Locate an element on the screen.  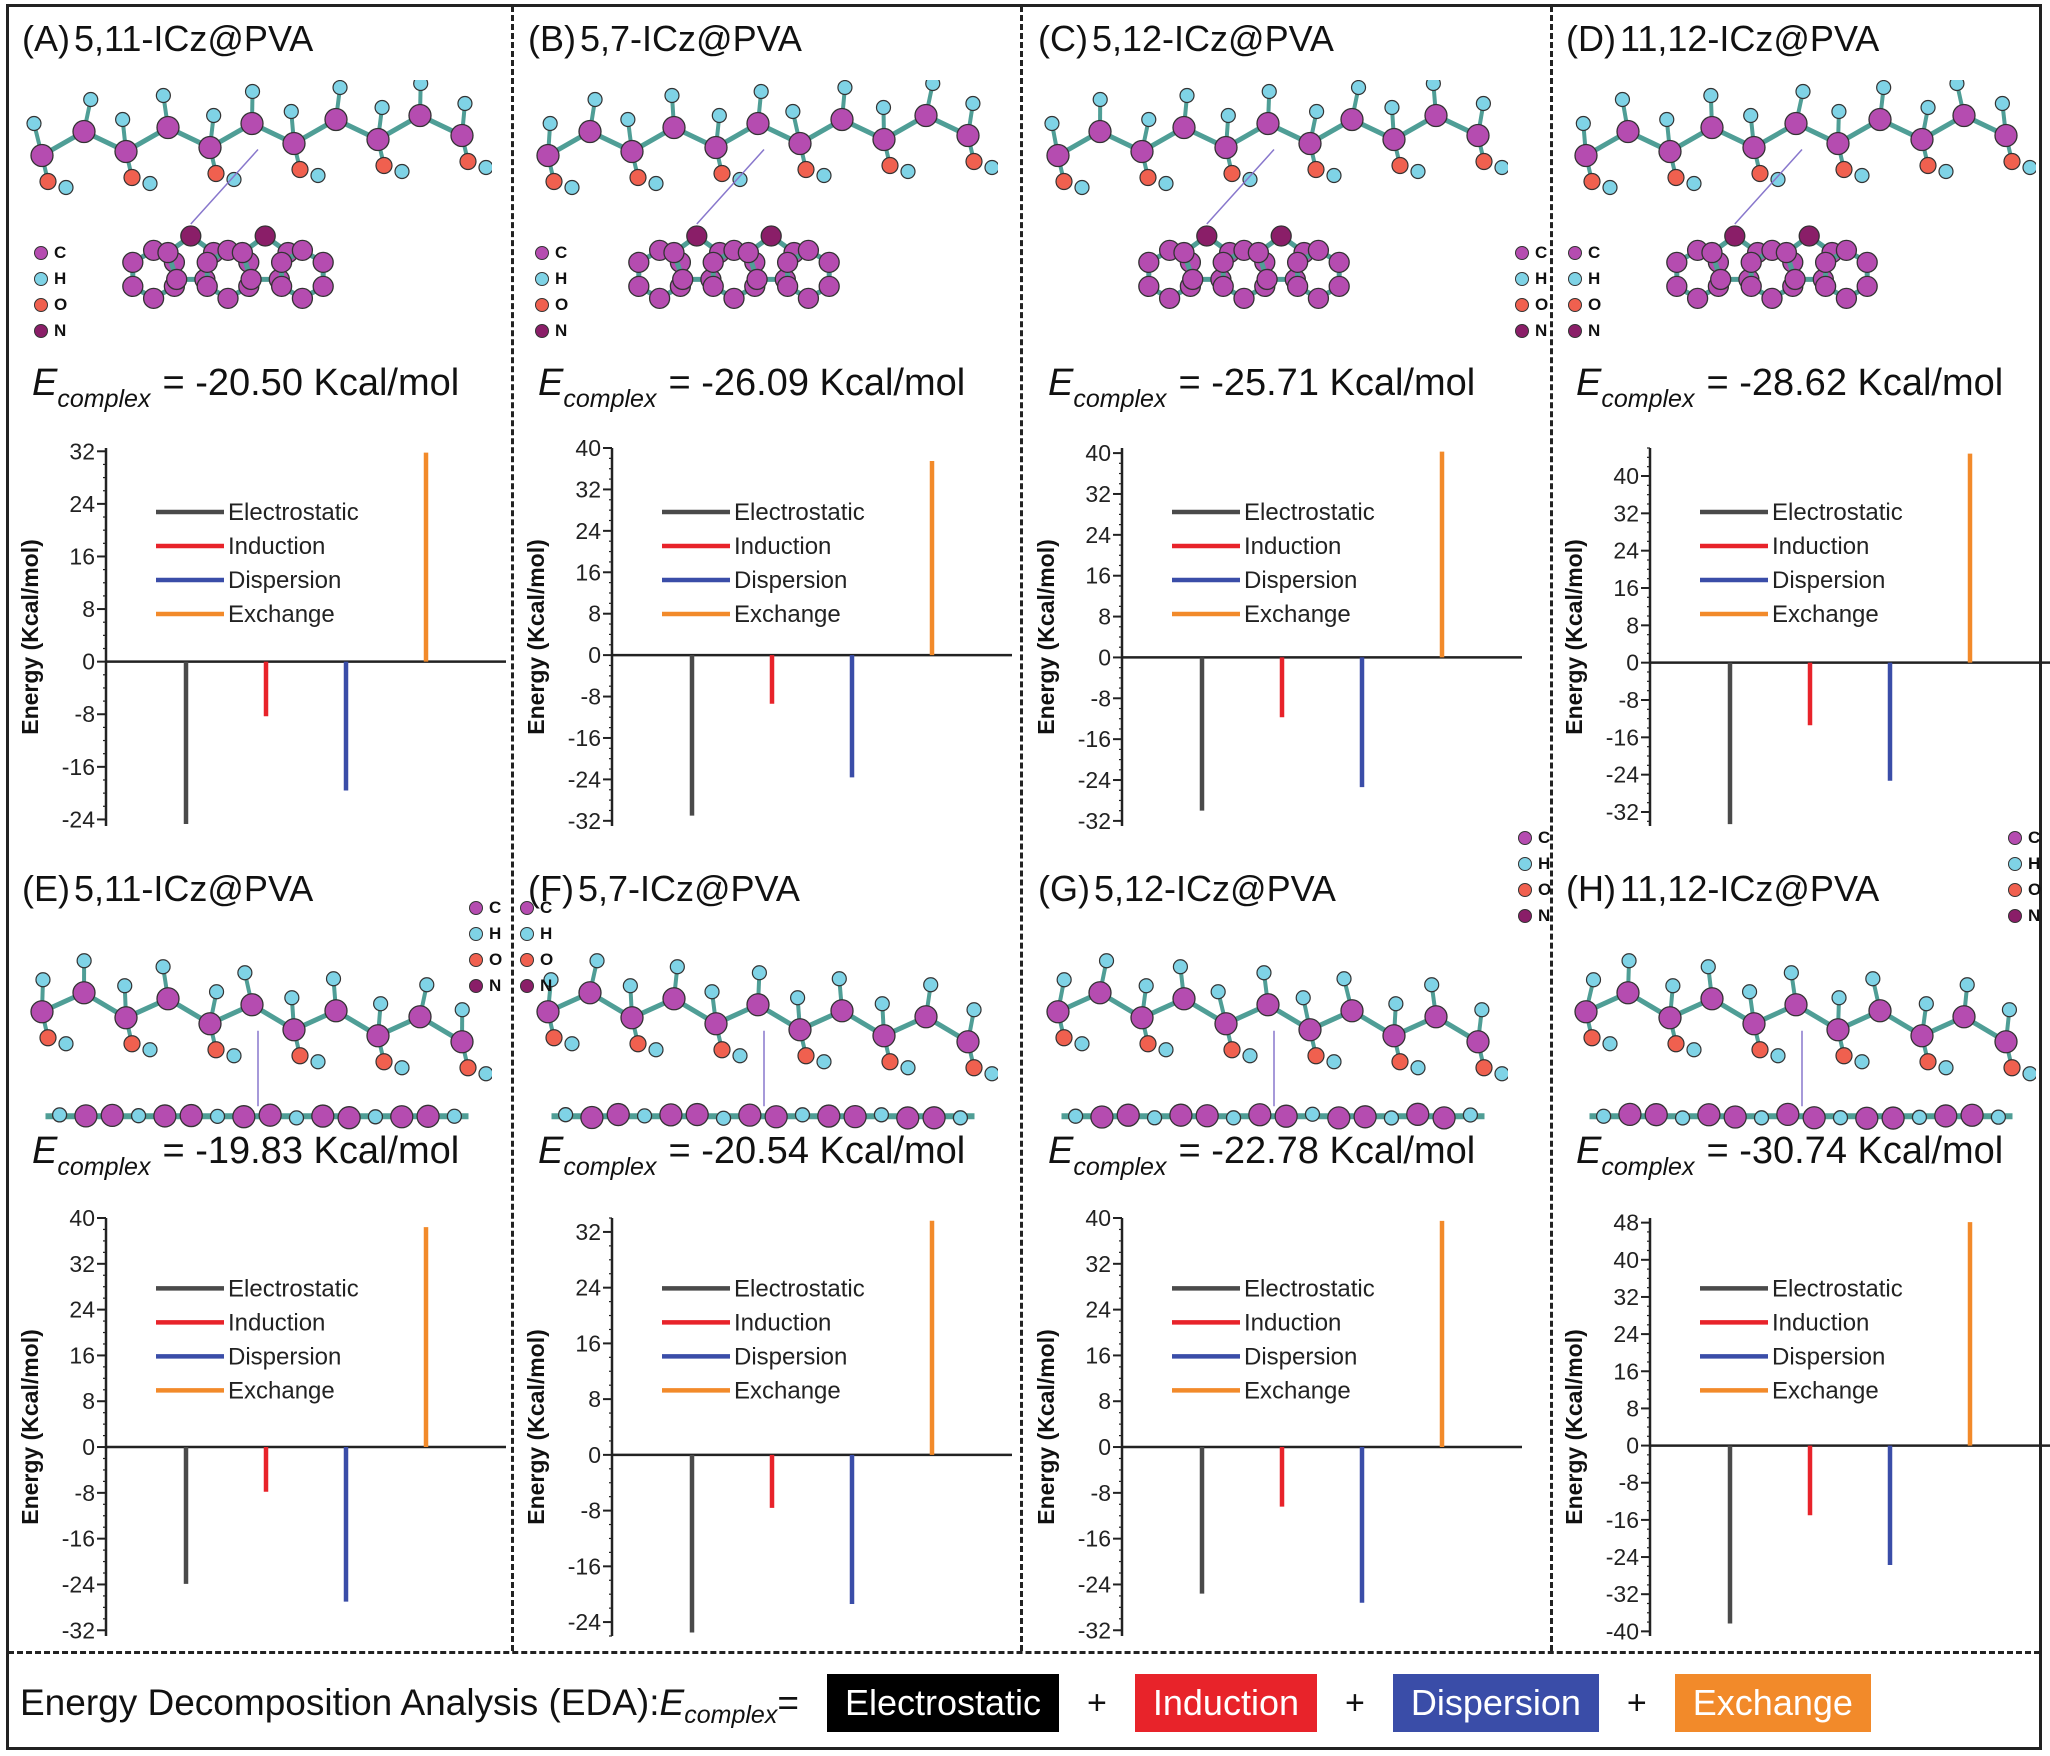
y-tick-label: 8 is located at coordinates (1632, 625).